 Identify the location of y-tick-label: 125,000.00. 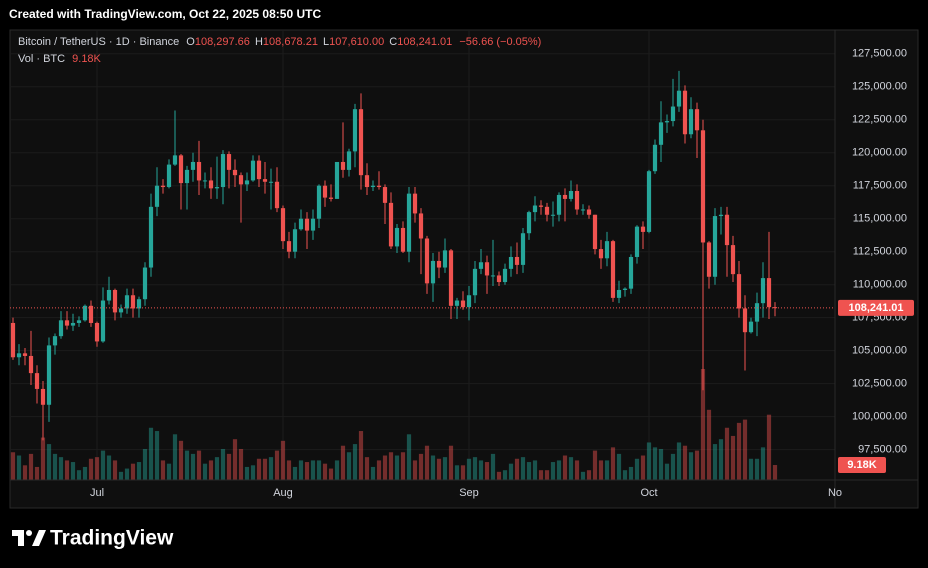
(879, 87).